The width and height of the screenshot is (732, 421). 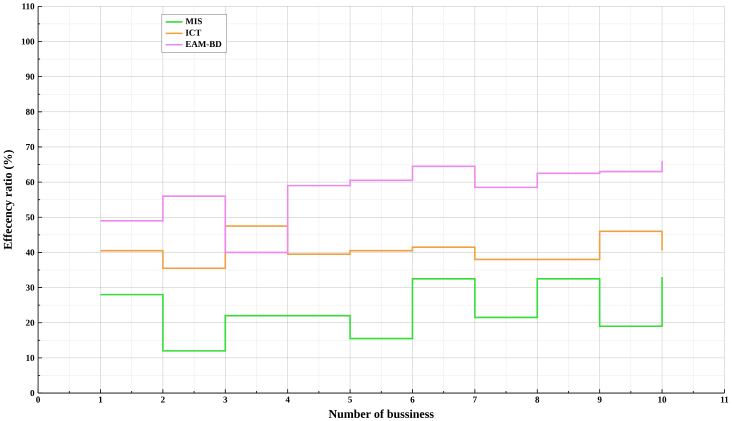 What do you see at coordinates (30, 76) in the screenshot?
I see `y-tick-label: 90` at bounding box center [30, 76].